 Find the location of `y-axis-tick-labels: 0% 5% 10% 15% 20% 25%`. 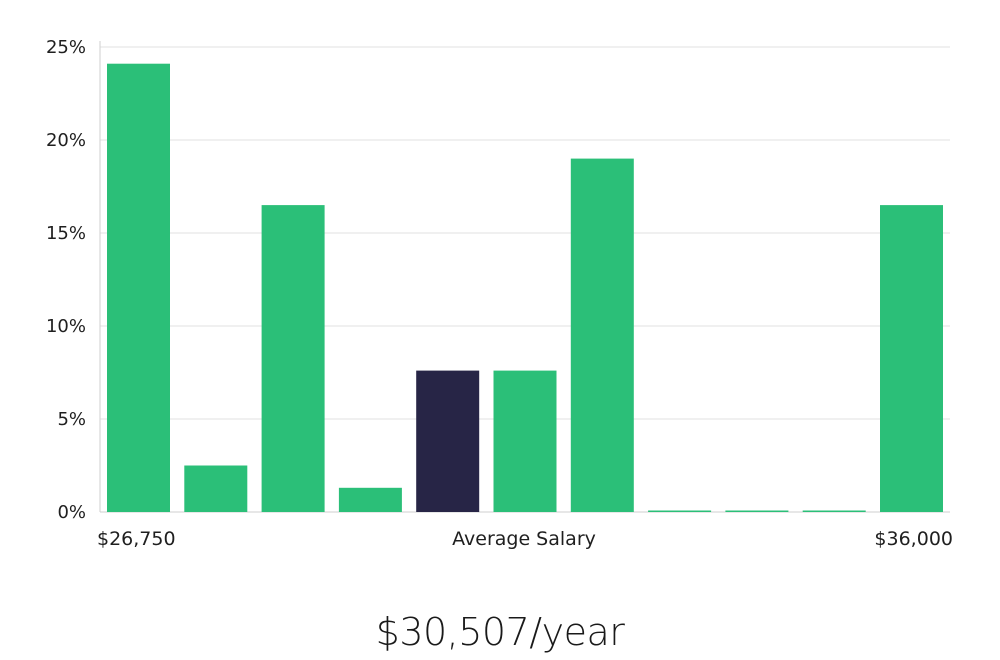

y-axis-tick-labels: 0% 5% 10% 15% 20% 25% is located at coordinates (66, 280).